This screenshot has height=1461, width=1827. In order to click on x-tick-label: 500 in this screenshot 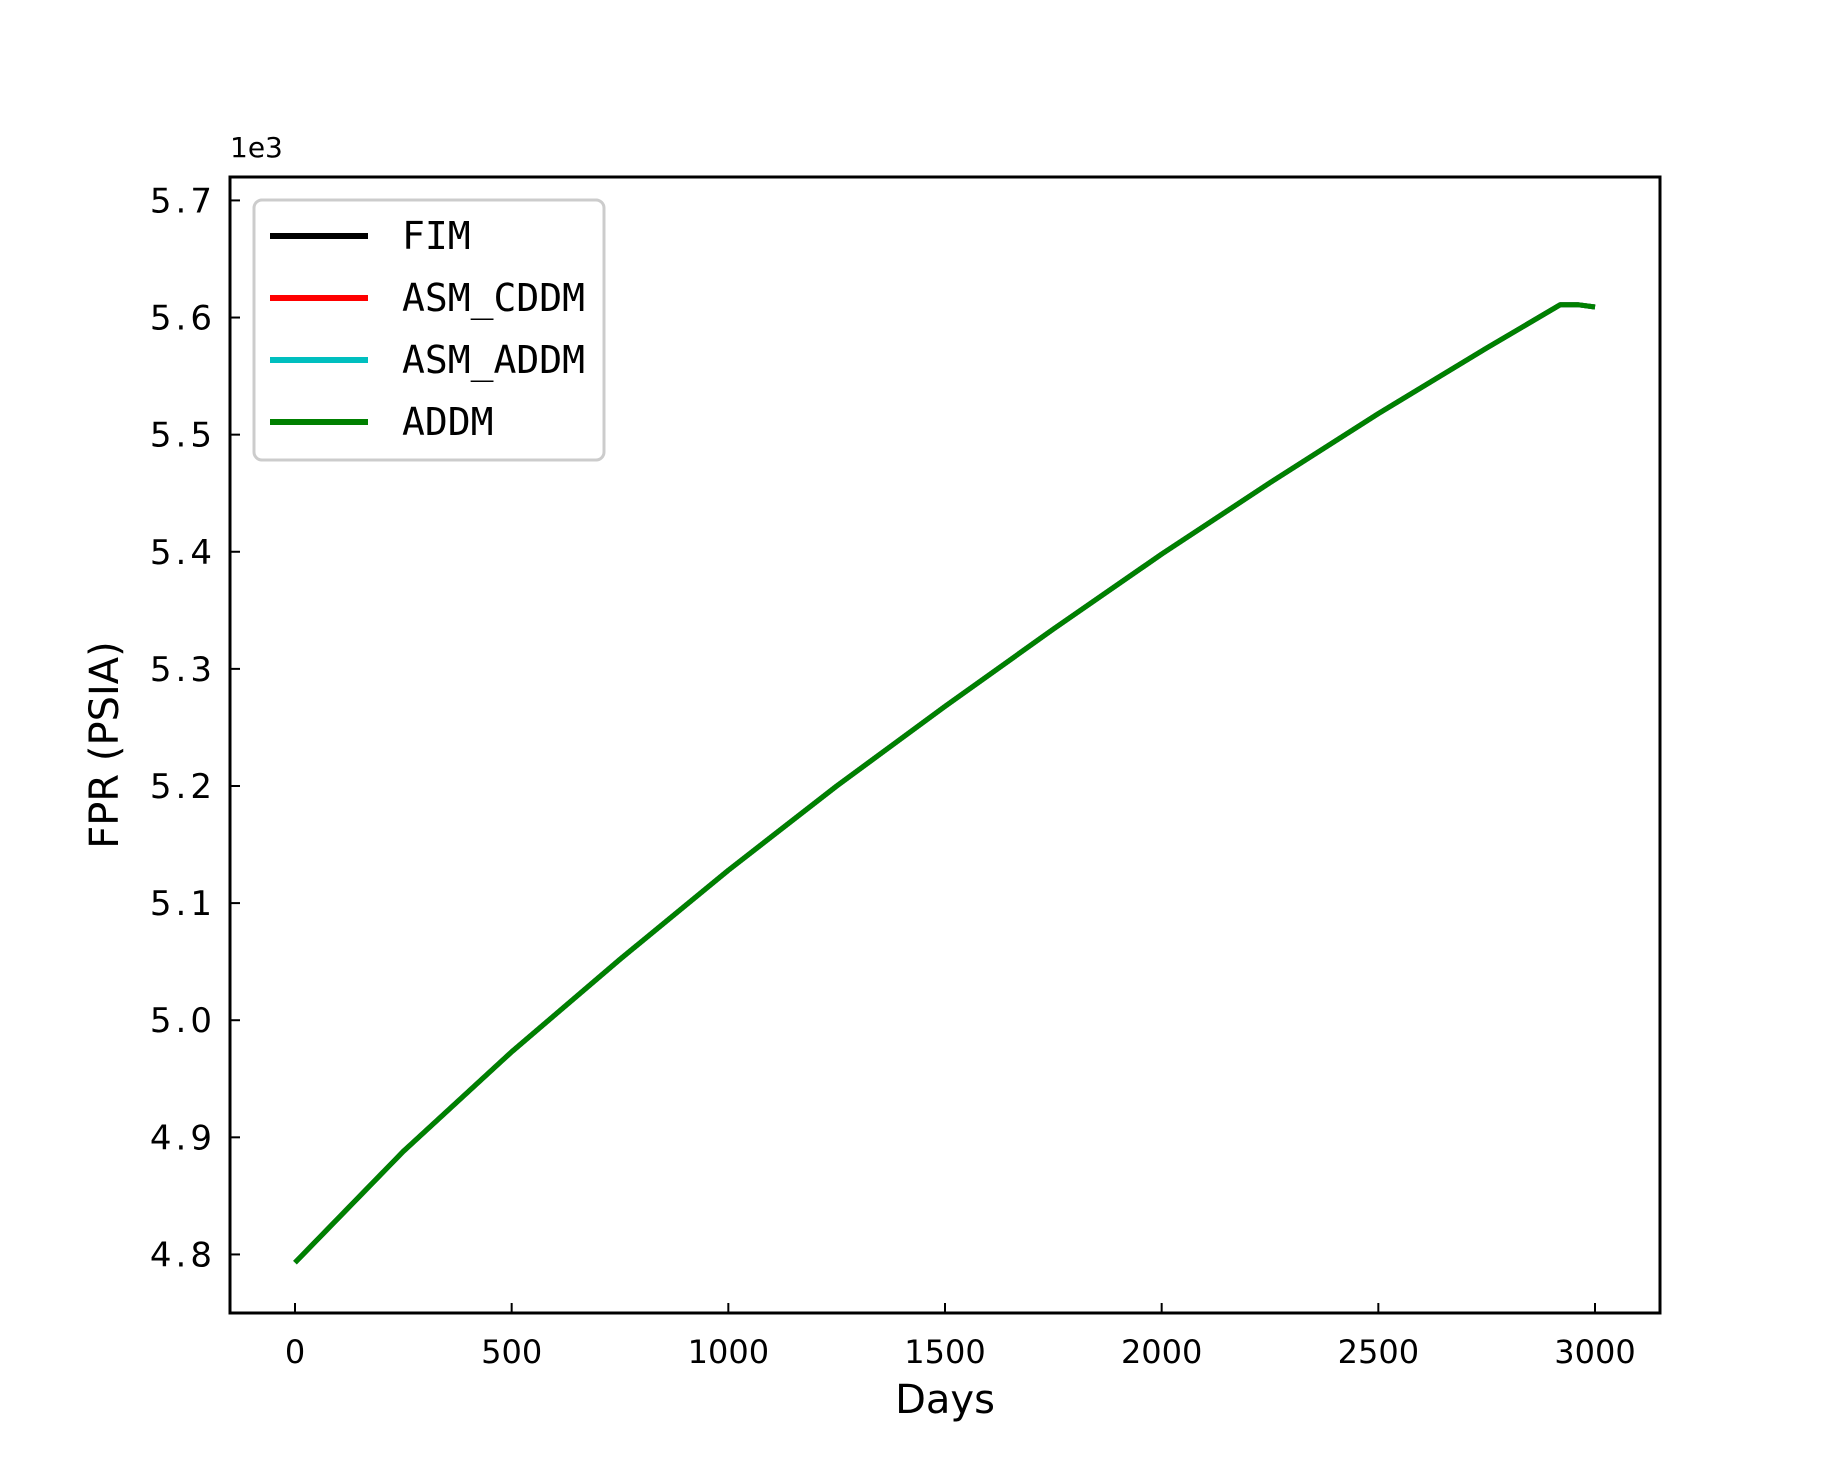, I will do `click(511, 1352)`.